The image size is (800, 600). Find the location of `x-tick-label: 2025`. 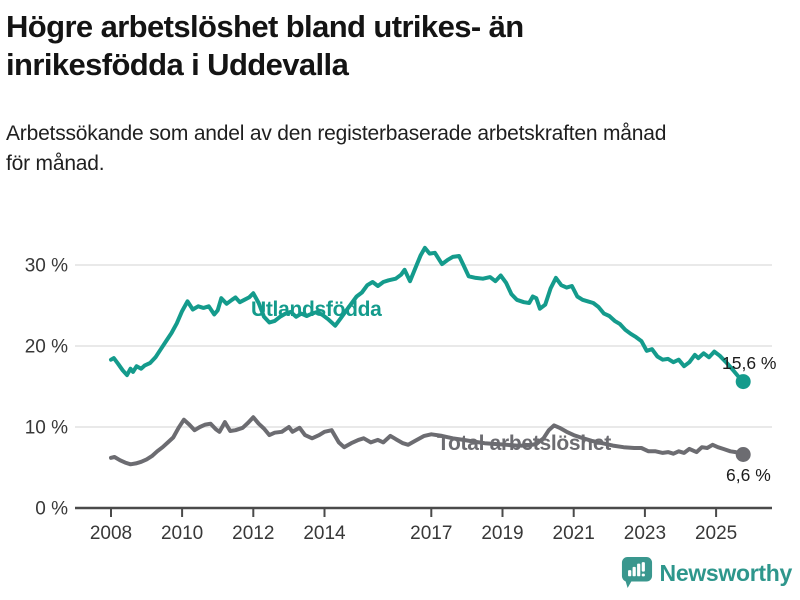

x-tick-label: 2025 is located at coordinates (716, 533).